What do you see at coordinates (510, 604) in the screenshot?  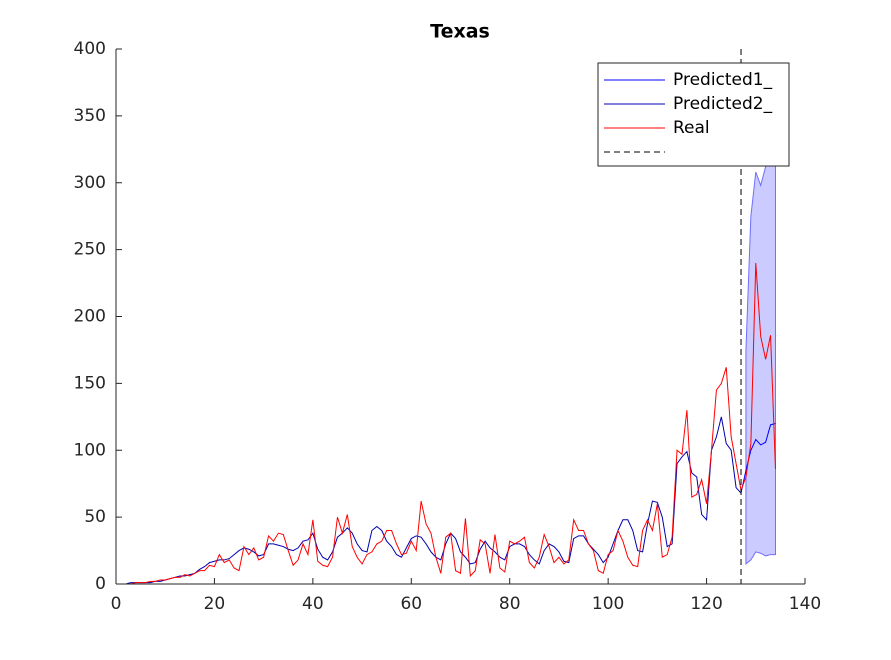 I see `x-tick-label: 80` at bounding box center [510, 604].